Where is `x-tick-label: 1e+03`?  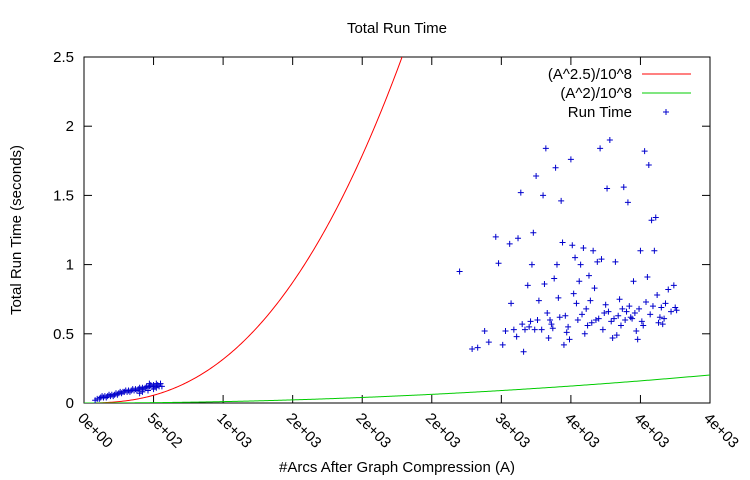 x-tick-label: 1e+03 is located at coordinates (234, 431).